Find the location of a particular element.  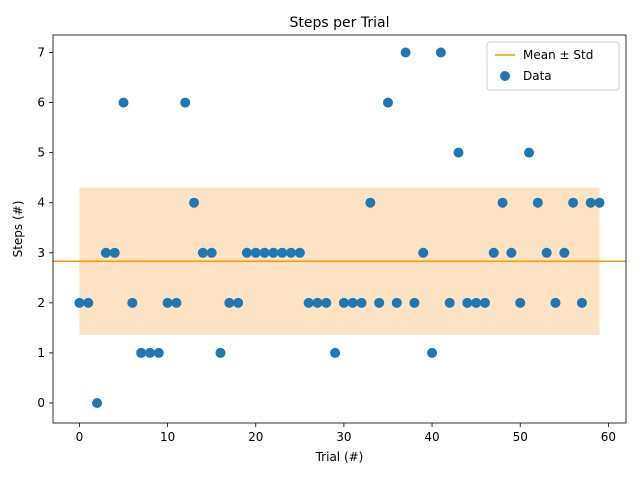

y-tick-label: 5 is located at coordinates (41, 153).